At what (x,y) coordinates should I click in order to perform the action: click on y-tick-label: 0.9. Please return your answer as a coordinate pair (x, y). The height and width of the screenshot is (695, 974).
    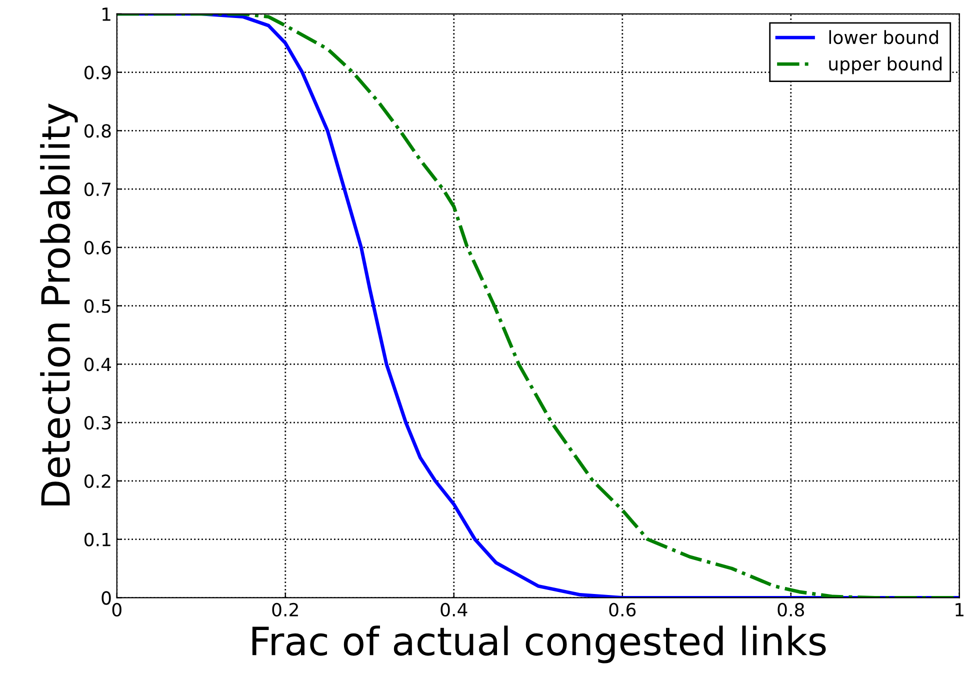
    Looking at the image, I should click on (97, 73).